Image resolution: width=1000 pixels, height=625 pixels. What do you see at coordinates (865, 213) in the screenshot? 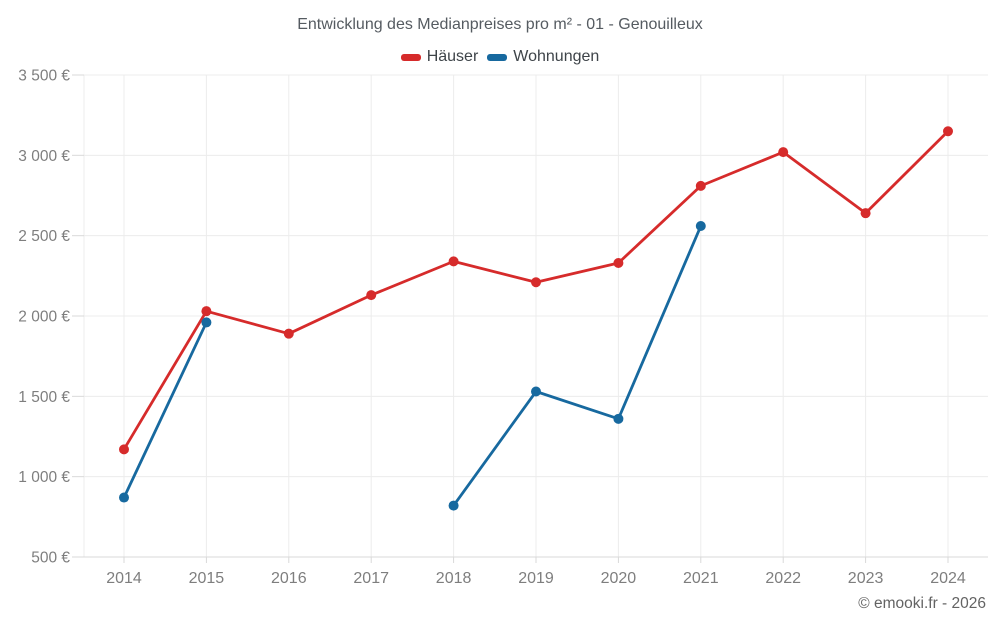
I see `point-haeuser-2023` at bounding box center [865, 213].